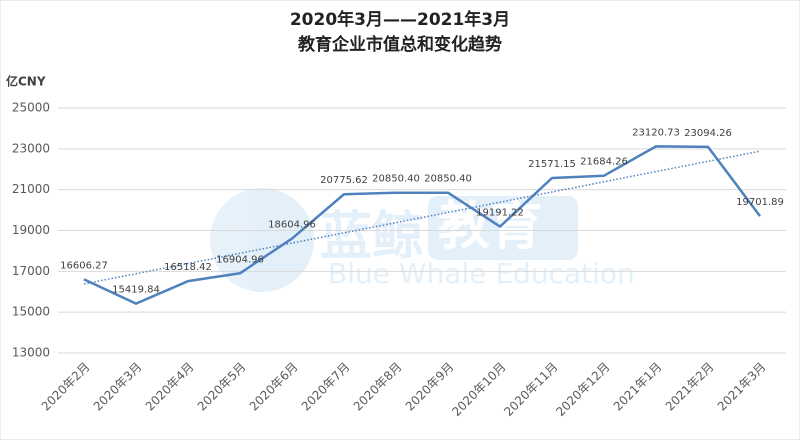 The width and height of the screenshot is (800, 440). I want to click on data-label: 21684.26, so click(604, 162).